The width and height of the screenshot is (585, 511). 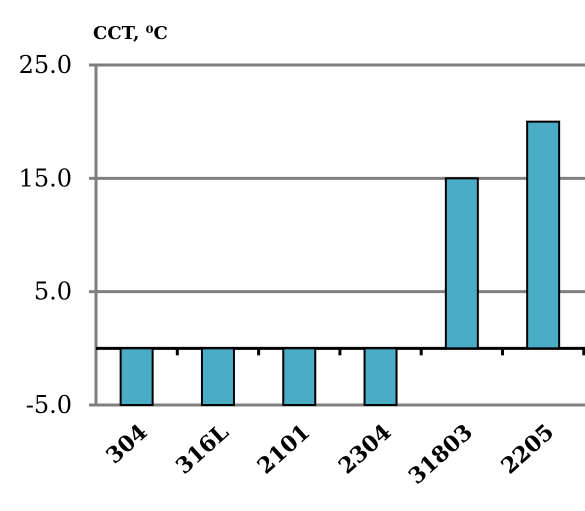 I want to click on category-label: 304, so click(x=127, y=444).